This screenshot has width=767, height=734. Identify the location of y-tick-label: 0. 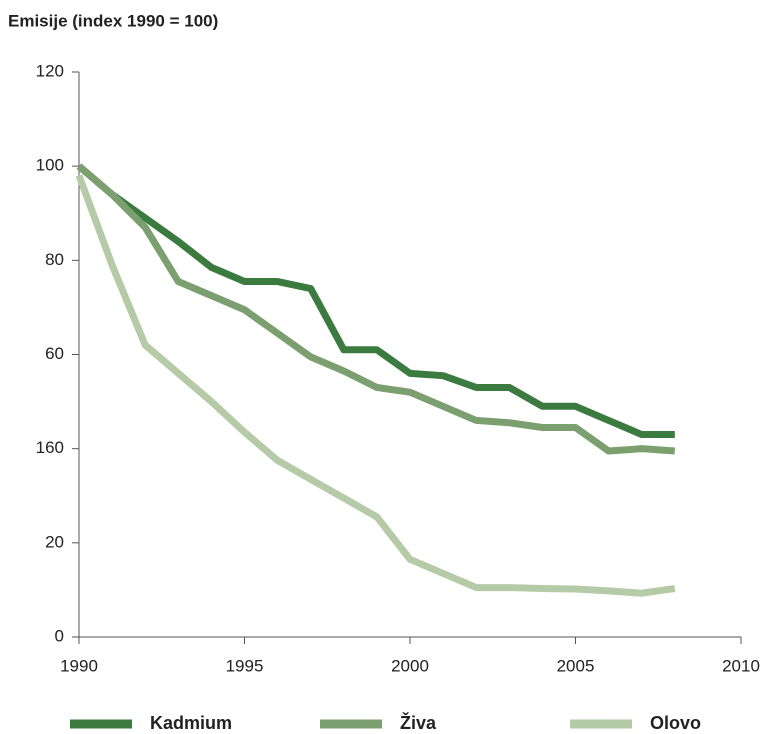
(59, 635).